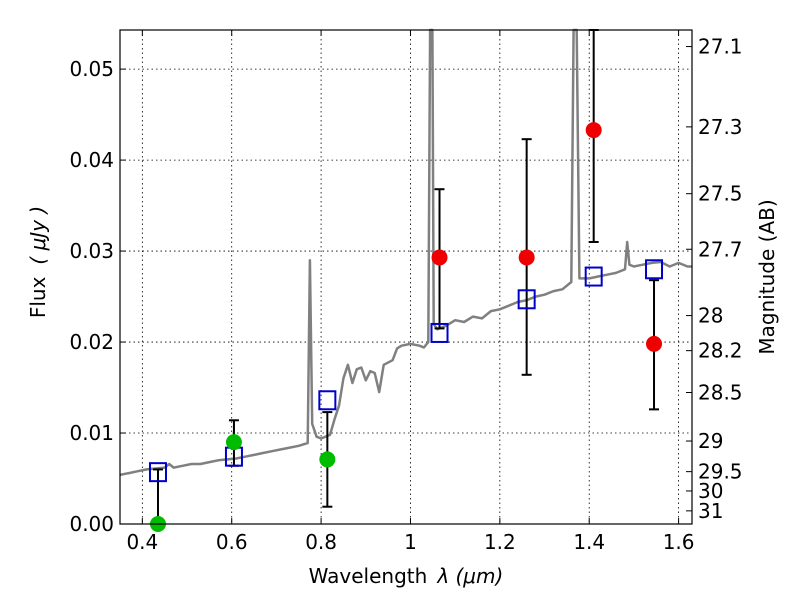 The width and height of the screenshot is (800, 600). Describe the element at coordinates (720, 351) in the screenshot. I see `y2-tick-label: 28.2` at that location.